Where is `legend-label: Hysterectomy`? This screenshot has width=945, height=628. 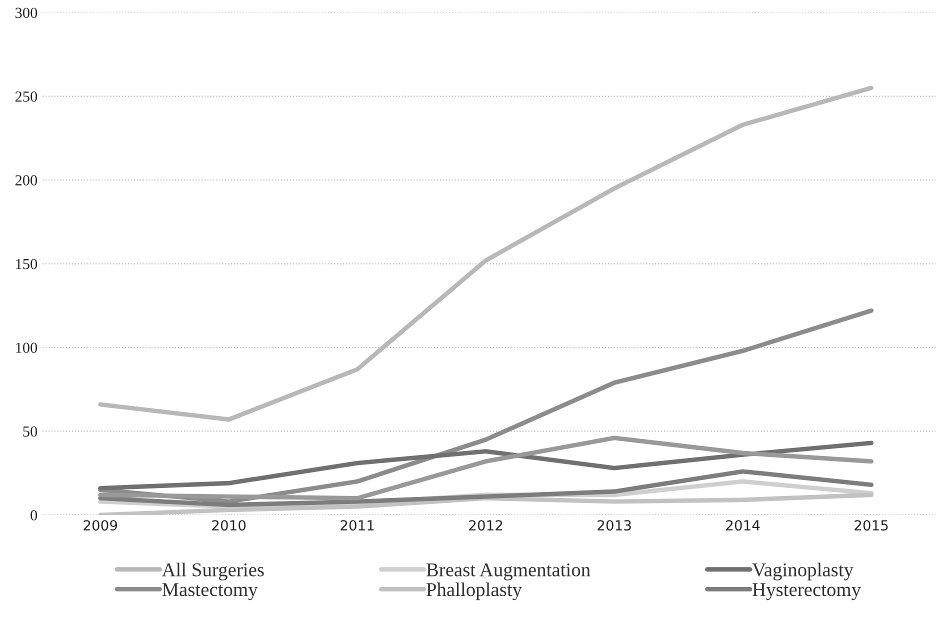
legend-label: Hysterectomy is located at coordinates (807, 591).